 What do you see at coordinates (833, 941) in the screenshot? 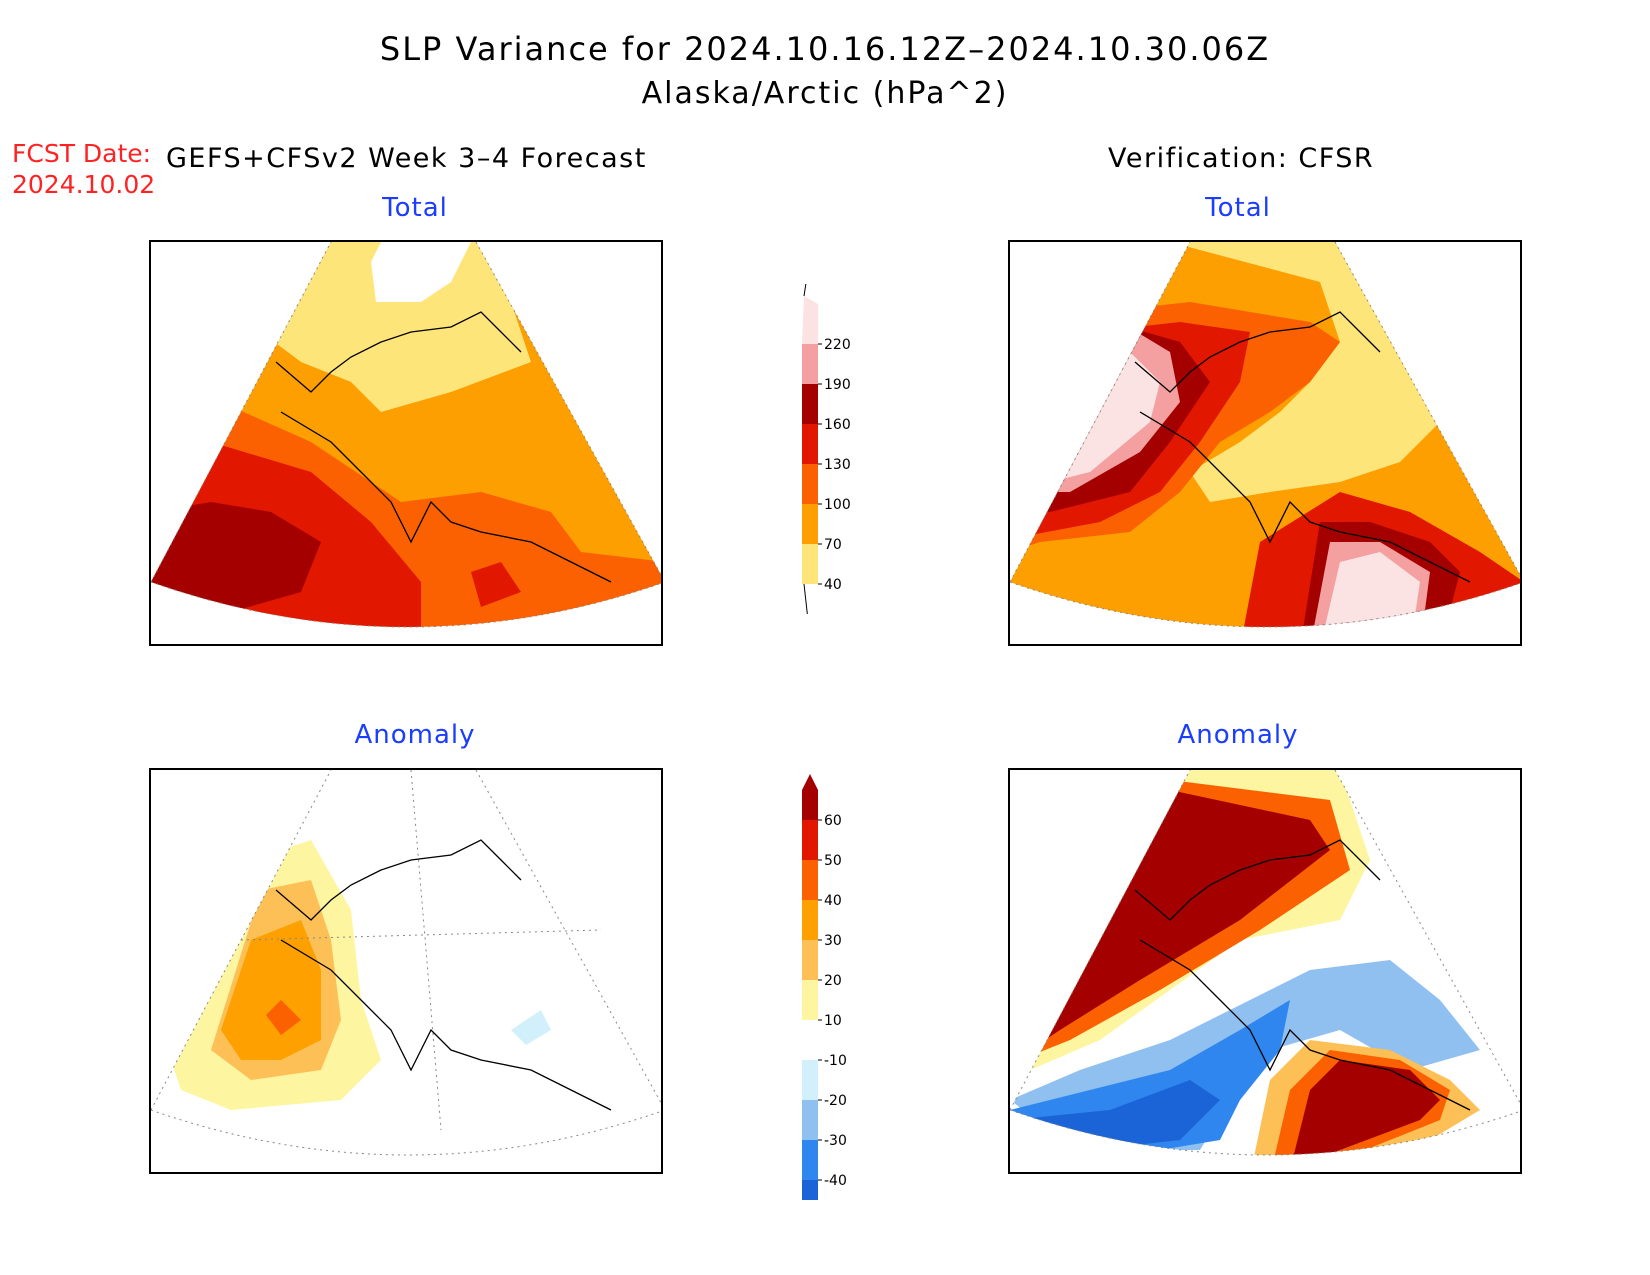
I see `anomaly-colorbar-label-6: 30` at bounding box center [833, 941].